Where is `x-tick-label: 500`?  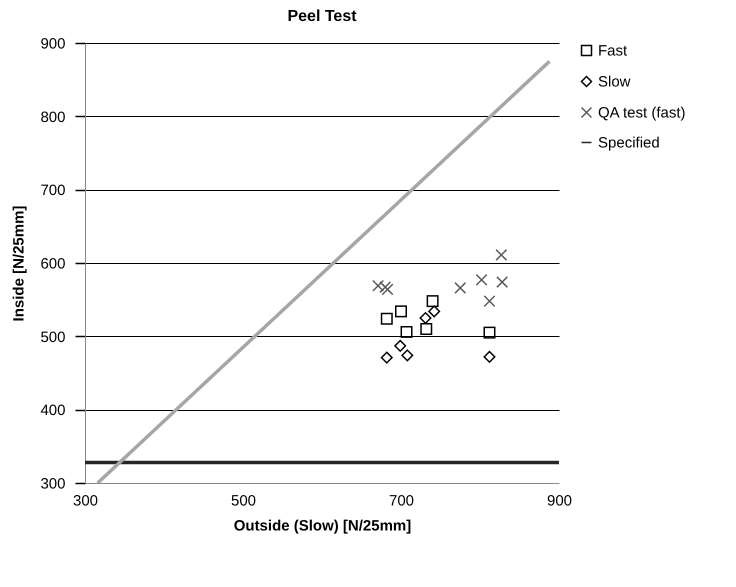
x-tick-label: 500 is located at coordinates (243, 501).